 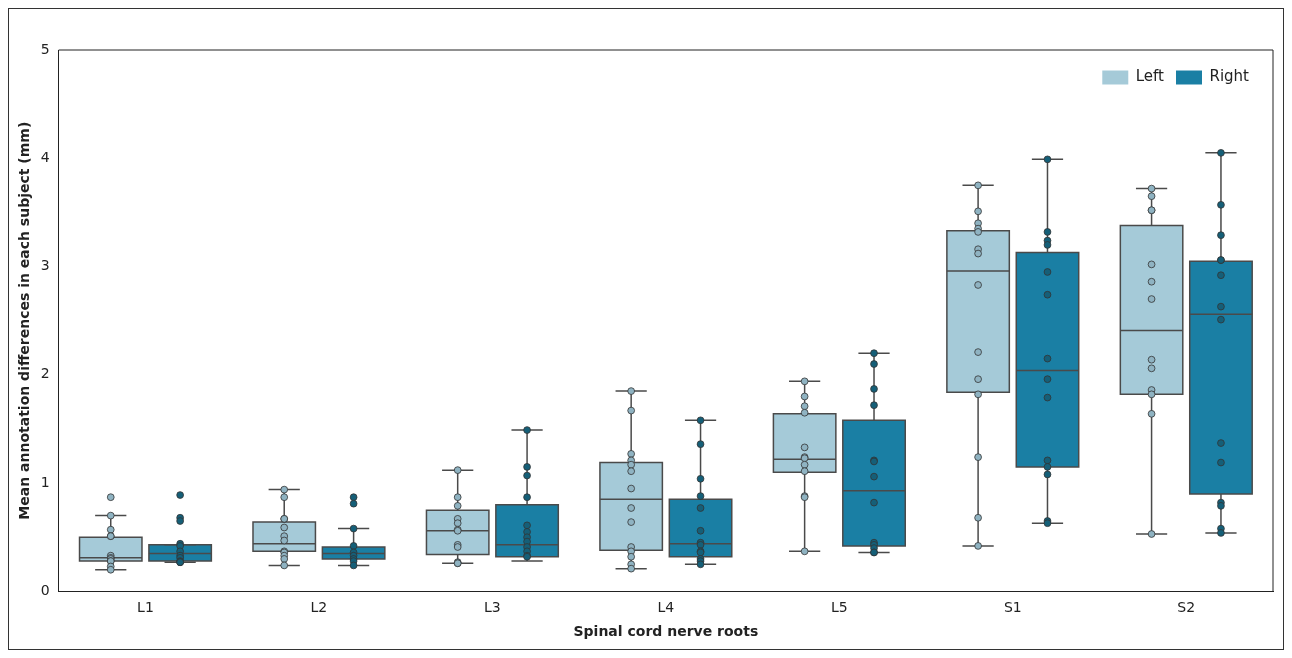 I want to click on y-tick-label: 4, so click(x=45, y=156).